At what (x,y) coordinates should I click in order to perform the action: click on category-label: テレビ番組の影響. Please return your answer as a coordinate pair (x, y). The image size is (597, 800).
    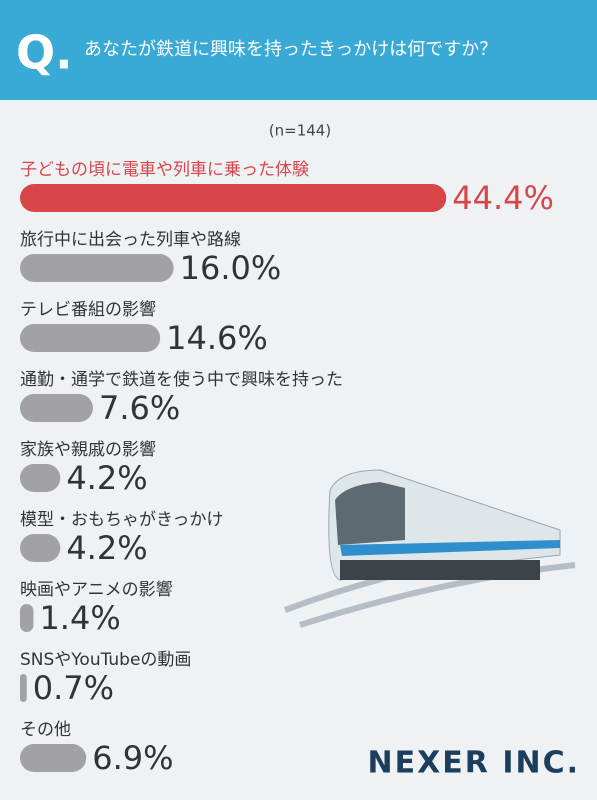
    Looking at the image, I should click on (88, 310).